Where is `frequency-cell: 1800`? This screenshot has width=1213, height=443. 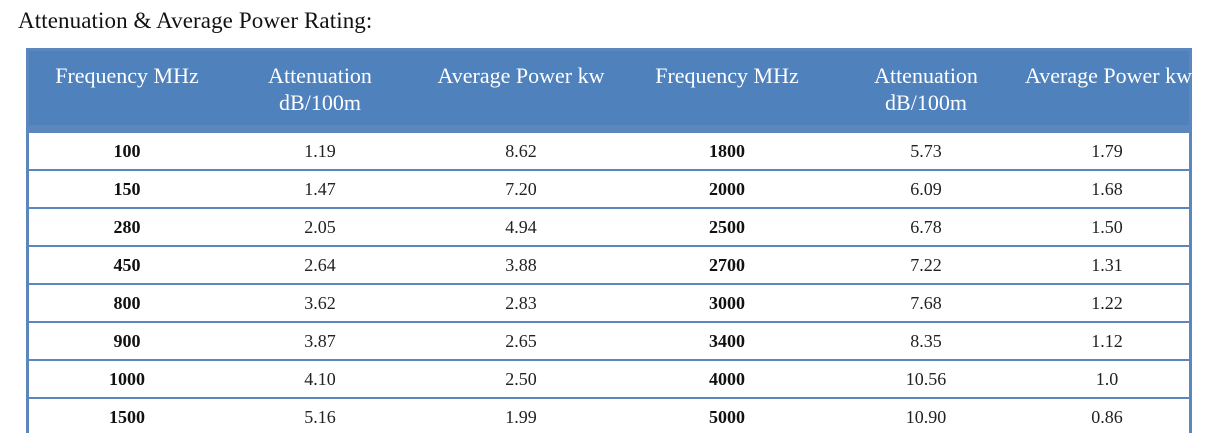 frequency-cell: 1800 is located at coordinates (727, 150).